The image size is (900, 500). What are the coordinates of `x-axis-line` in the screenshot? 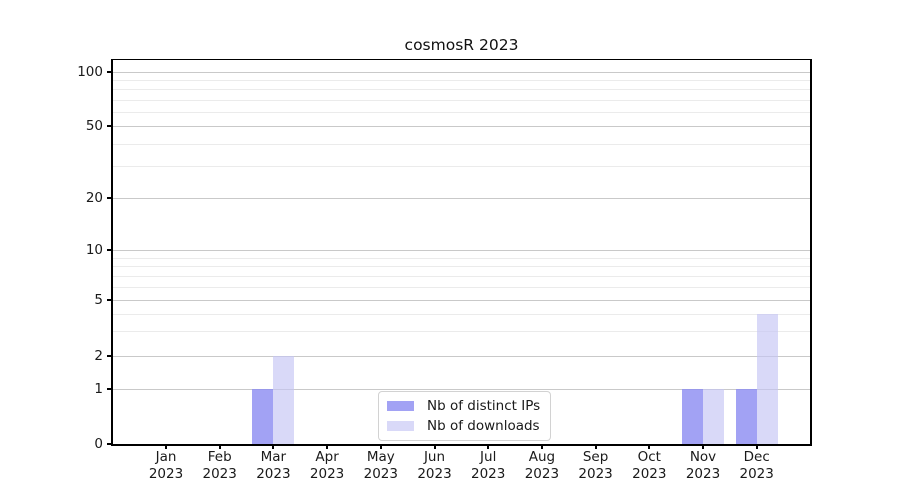 It's located at (461, 445).